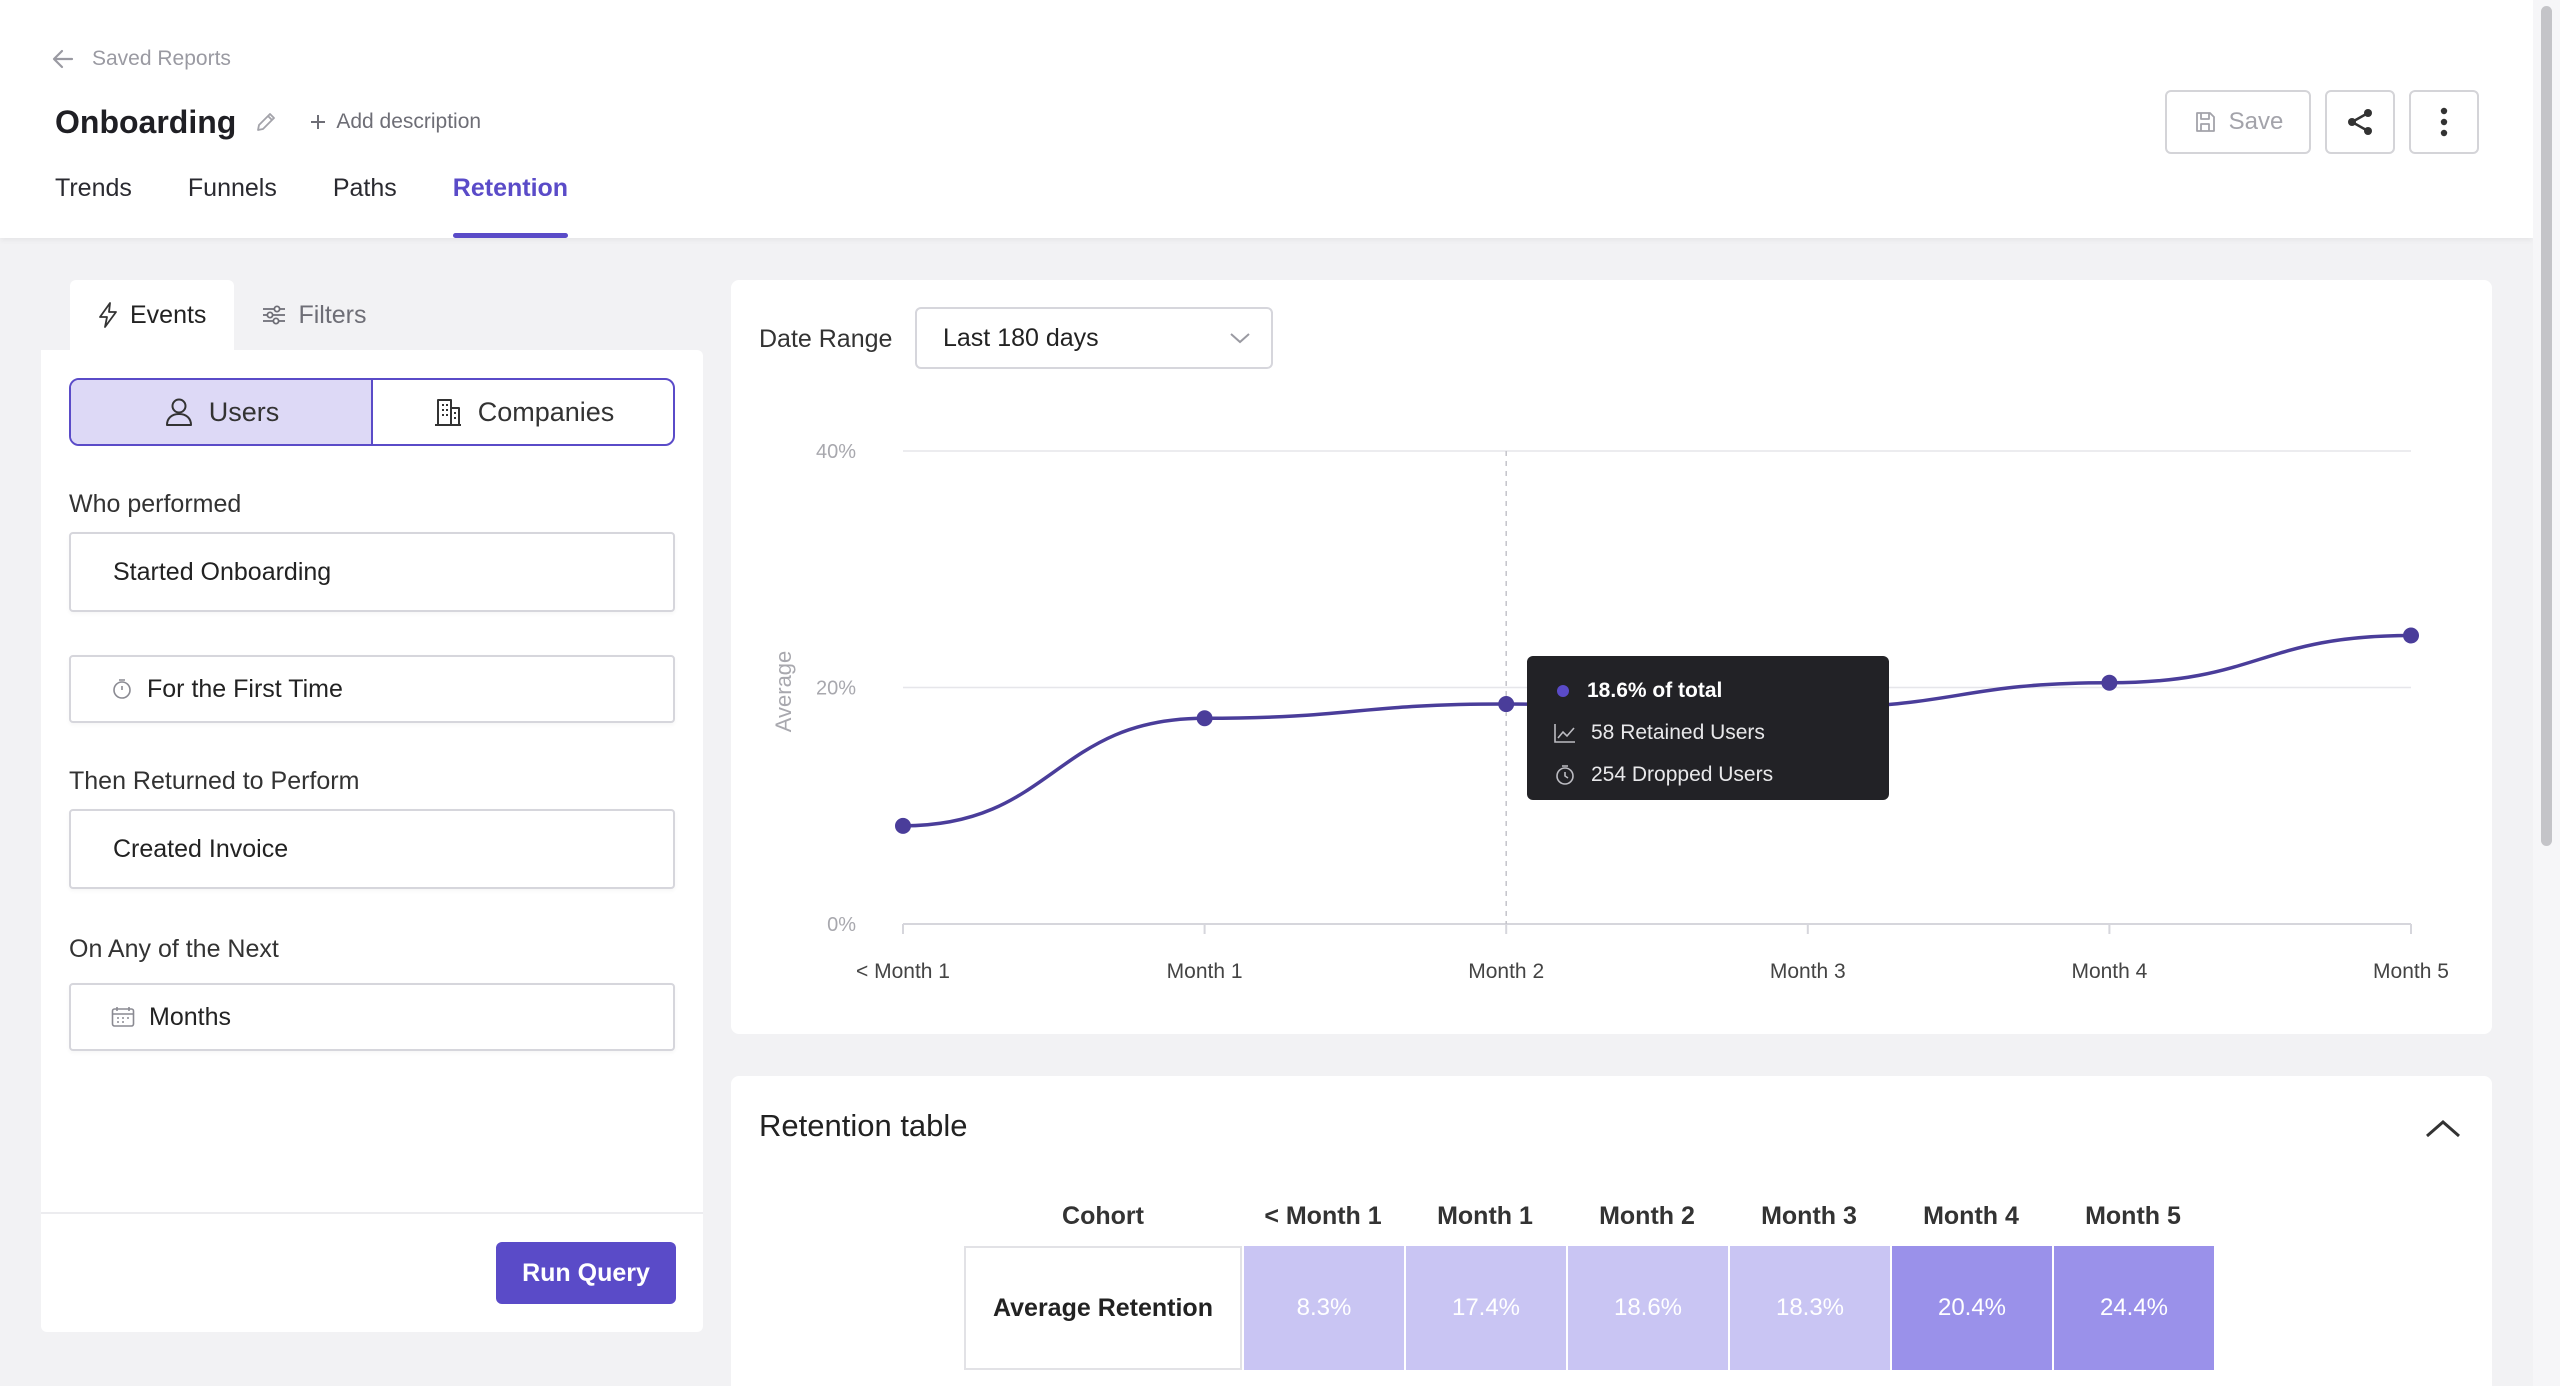 The image size is (2560, 1386). I want to click on arrow-left-icon, so click(63, 59).